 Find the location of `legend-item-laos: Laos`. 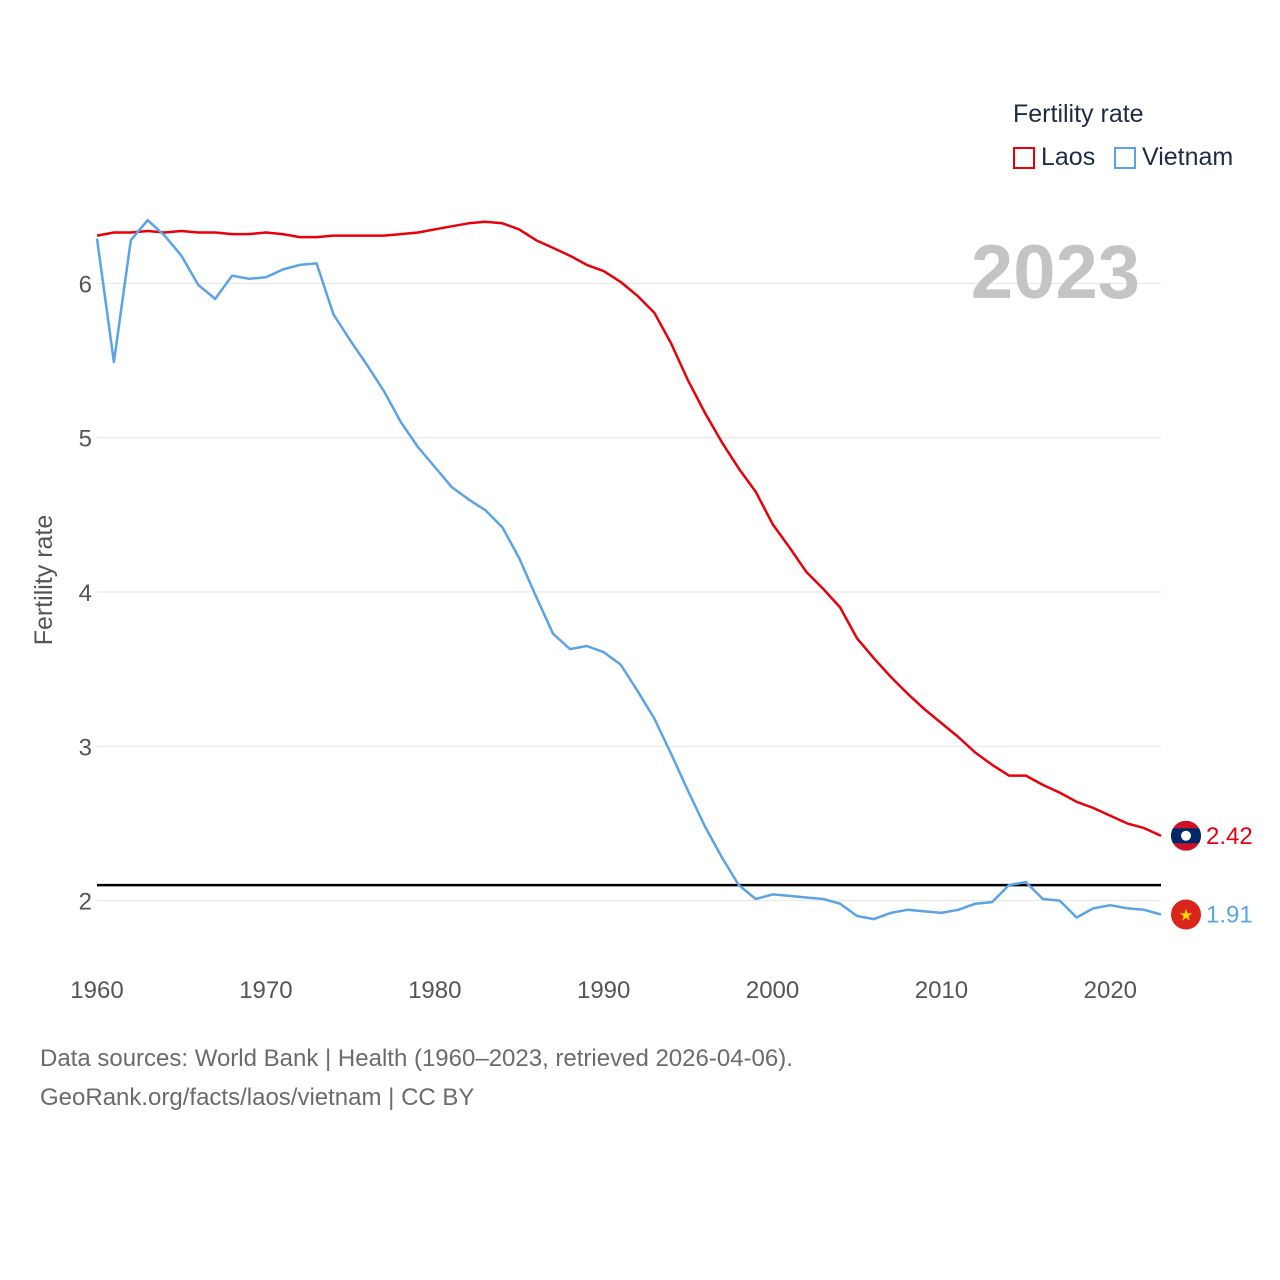

legend-item-laos: Laos is located at coordinates (1054, 157).